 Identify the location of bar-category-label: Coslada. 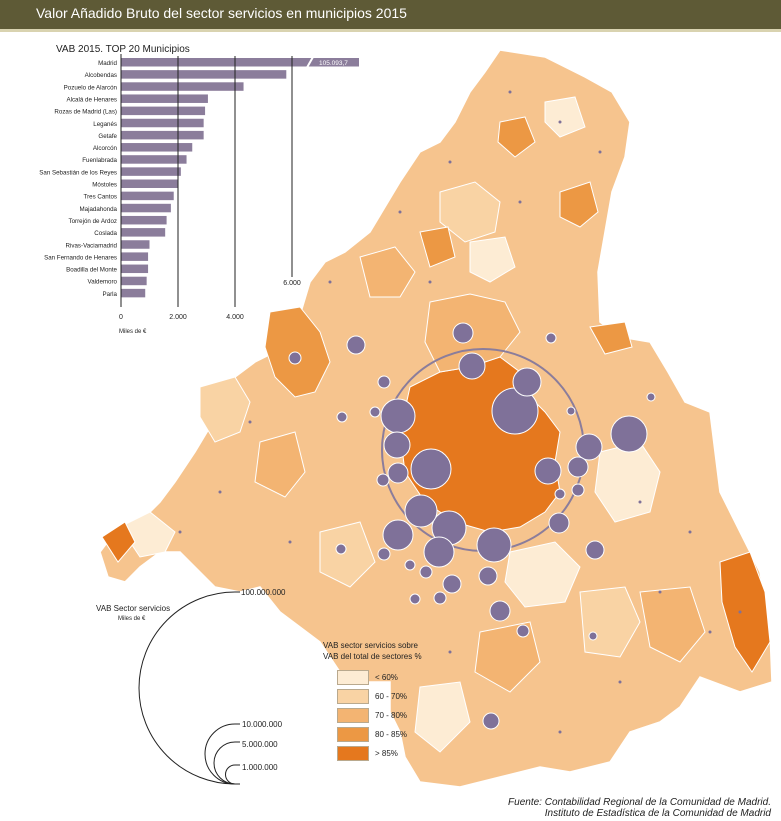
(105, 233).